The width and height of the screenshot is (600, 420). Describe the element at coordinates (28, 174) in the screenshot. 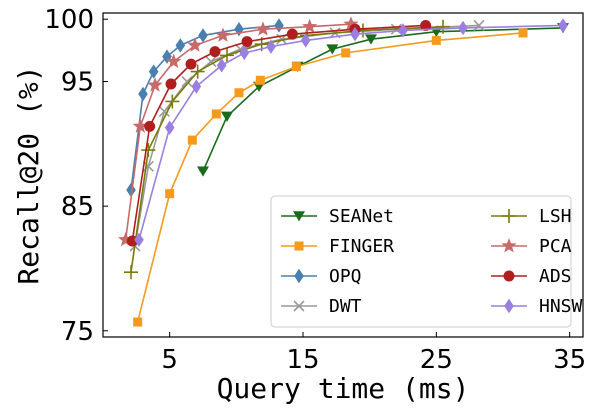

I see `y-axis-label: Recall@20 (%)` at that location.